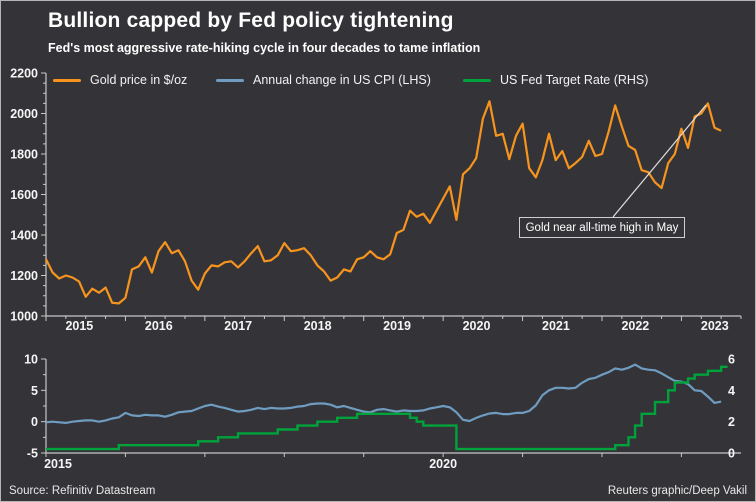  I want to click on top-y-tick-label: 1000, so click(24, 317).